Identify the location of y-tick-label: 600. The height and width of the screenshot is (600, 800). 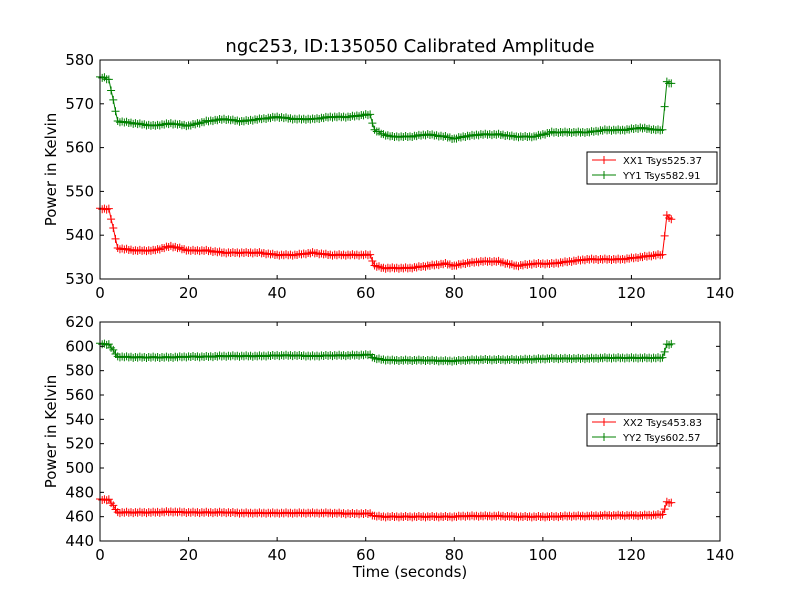
(79, 346).